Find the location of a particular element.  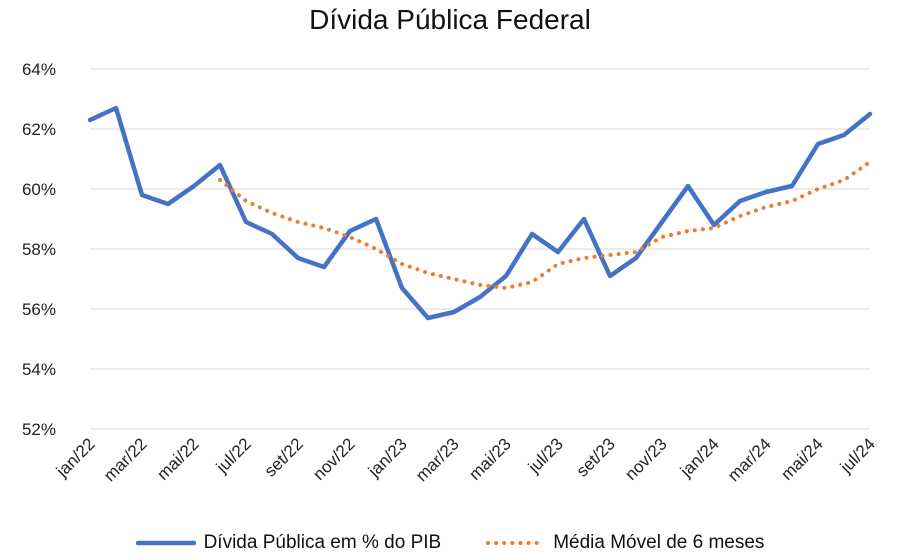

y-tick-label: 60% is located at coordinates (39, 189).